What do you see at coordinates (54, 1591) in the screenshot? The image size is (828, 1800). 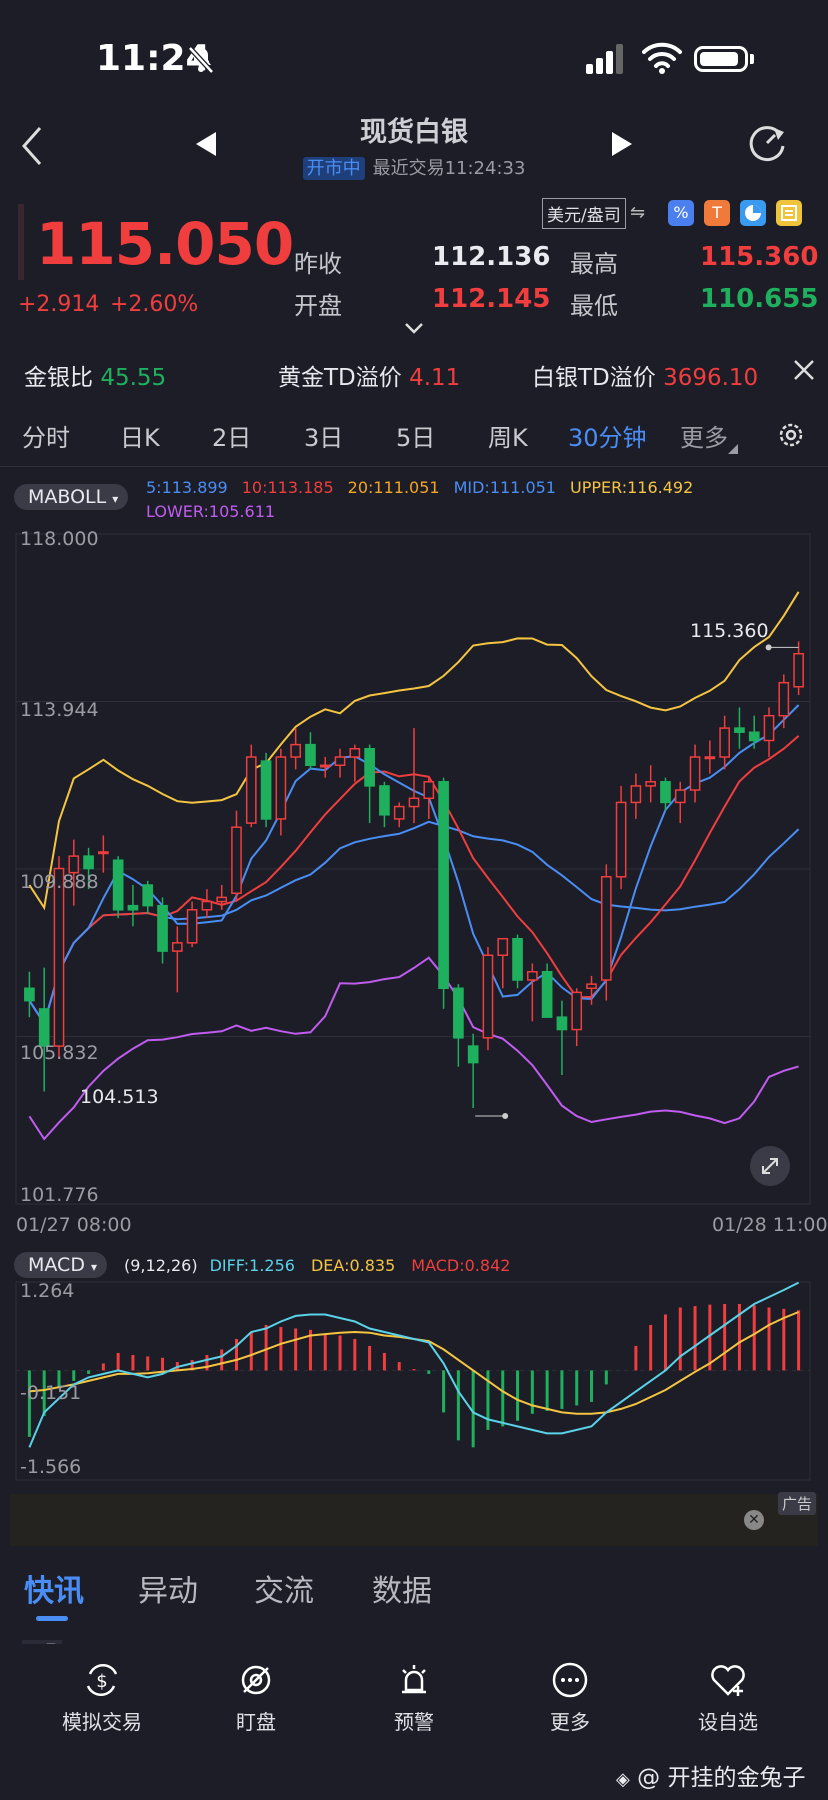 I see `tab-news: 快讯` at bounding box center [54, 1591].